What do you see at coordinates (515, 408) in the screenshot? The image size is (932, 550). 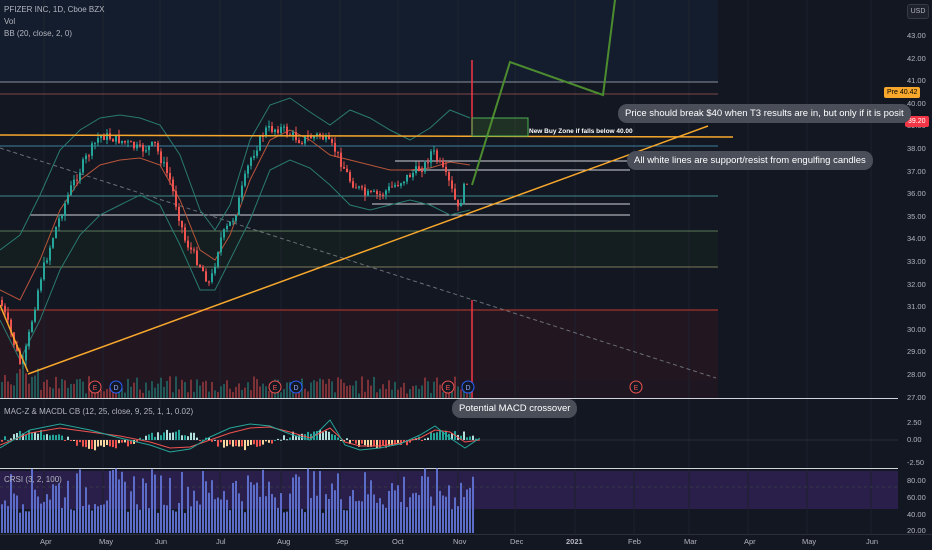 I see `callout-macd: Potential MACD crossover` at bounding box center [515, 408].